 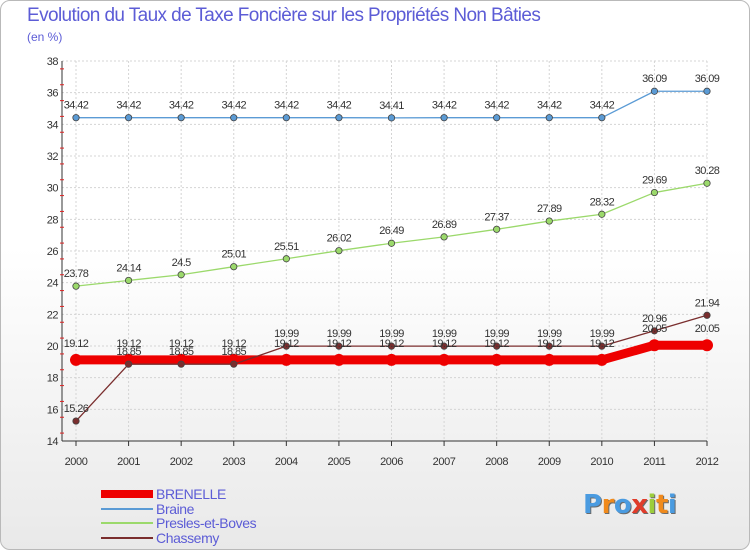 I want to click on y-tick-label: 28, so click(x=53, y=220).